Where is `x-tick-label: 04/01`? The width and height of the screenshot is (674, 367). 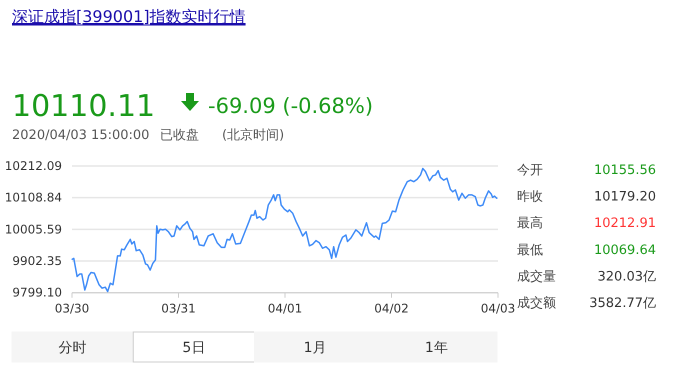 x-tick-label: 04/01 is located at coordinates (285, 309).